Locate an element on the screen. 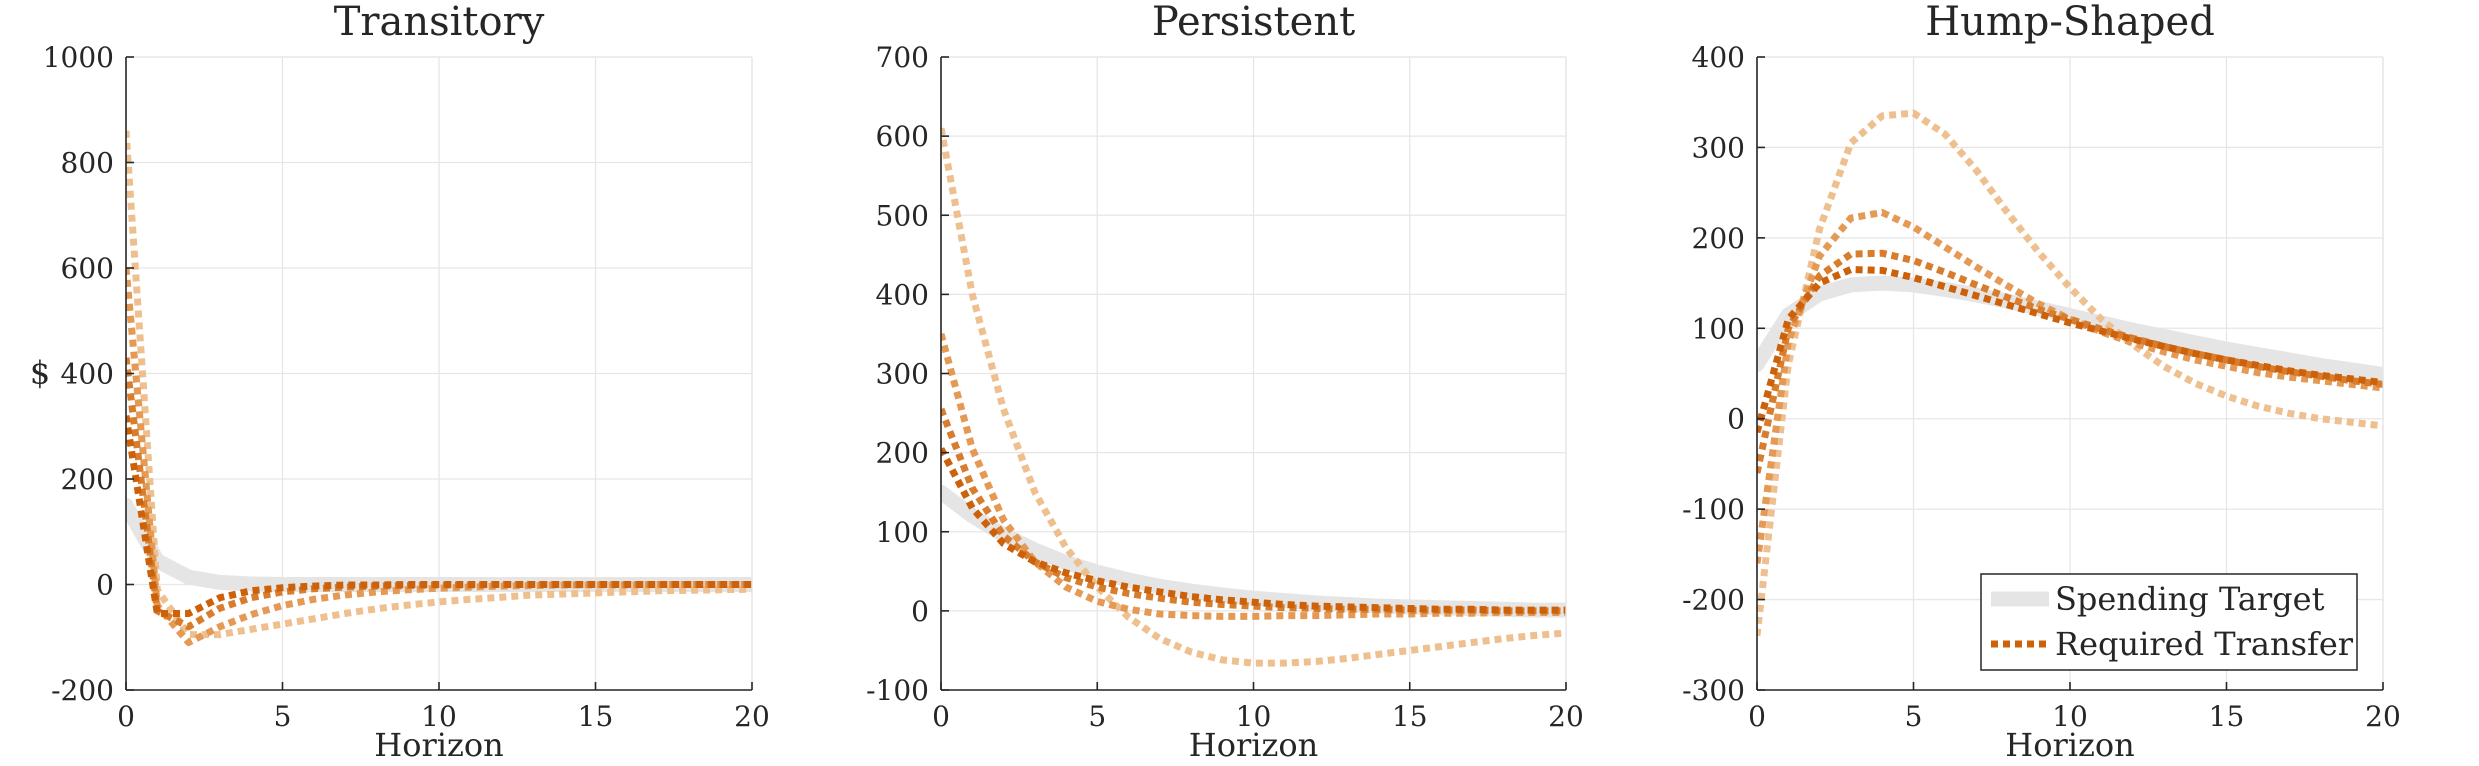  legend-label-required-transfer: Required Transfer is located at coordinates (2204, 644).